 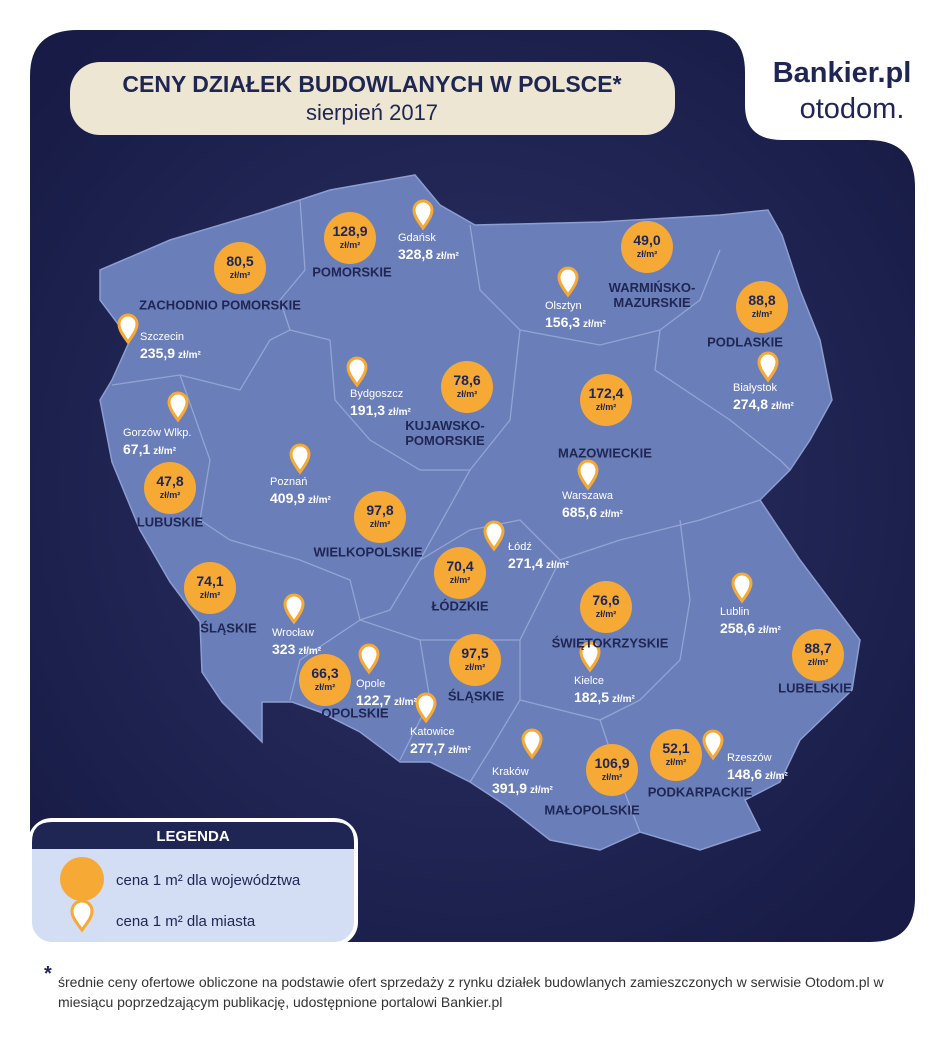 I want to click on city-price-line: 258,6 zł/m², so click(x=750, y=629).